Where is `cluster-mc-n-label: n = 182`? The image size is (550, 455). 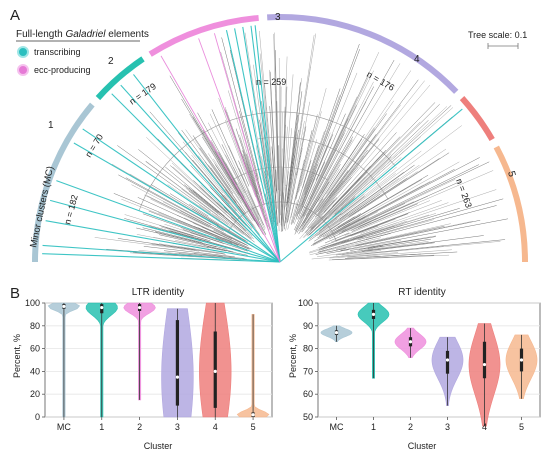 cluster-mc-n-label: n = 182 is located at coordinates (70, 210).